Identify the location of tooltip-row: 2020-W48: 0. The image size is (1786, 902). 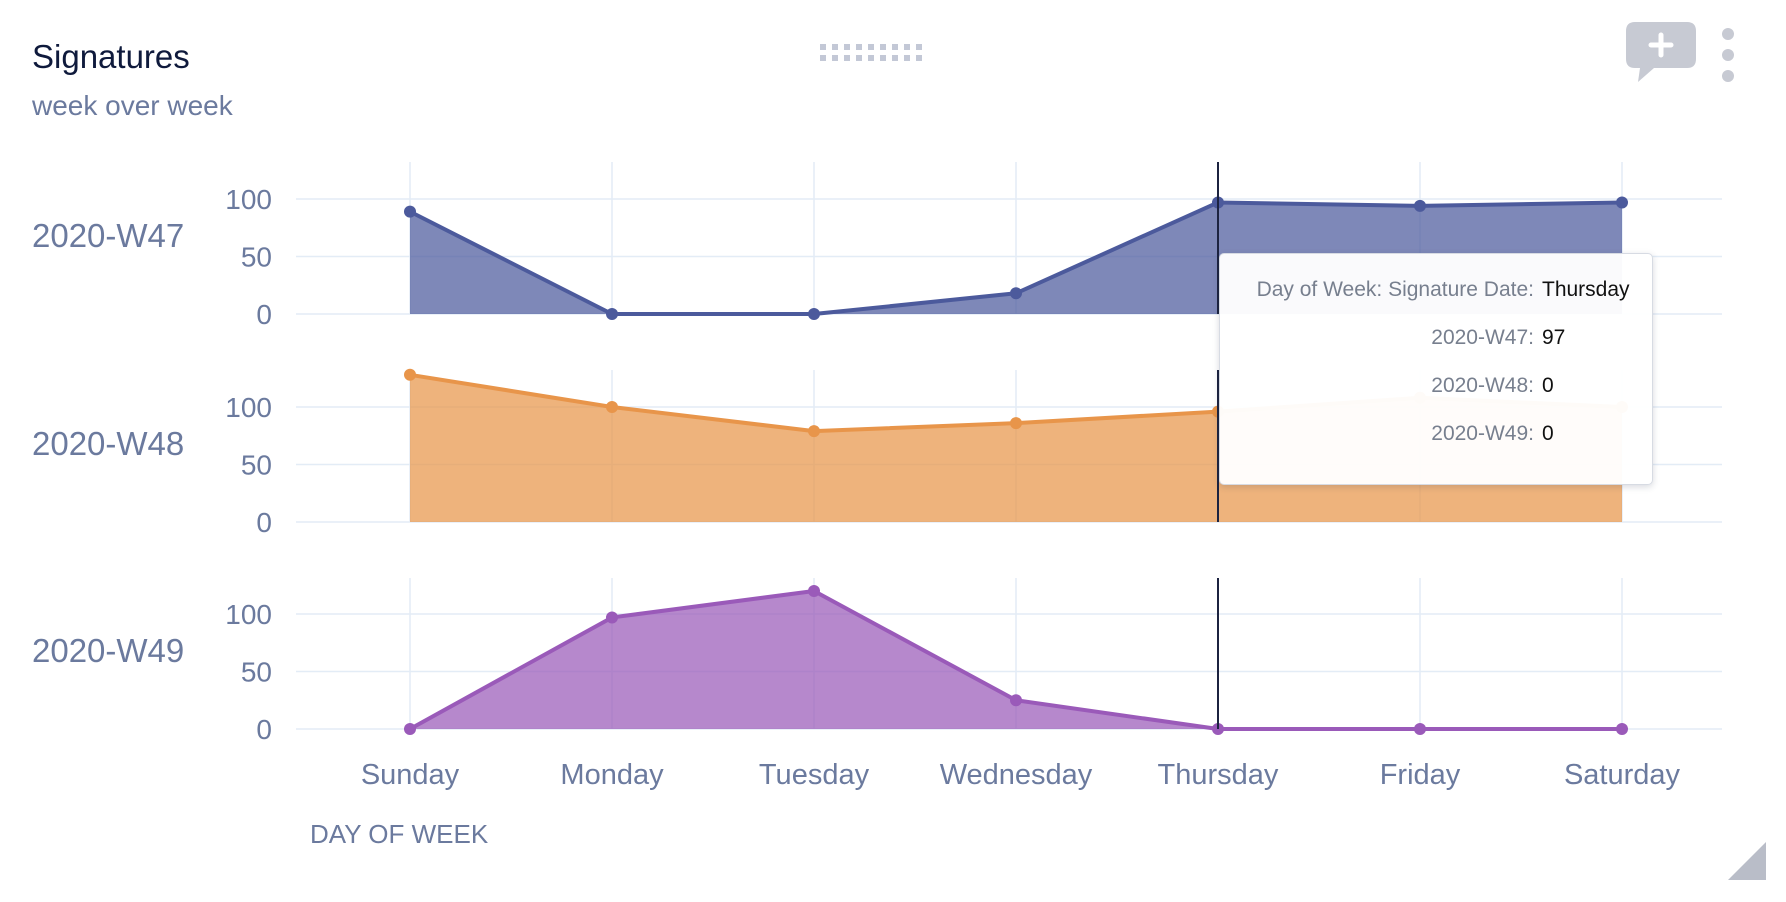
(1436, 389).